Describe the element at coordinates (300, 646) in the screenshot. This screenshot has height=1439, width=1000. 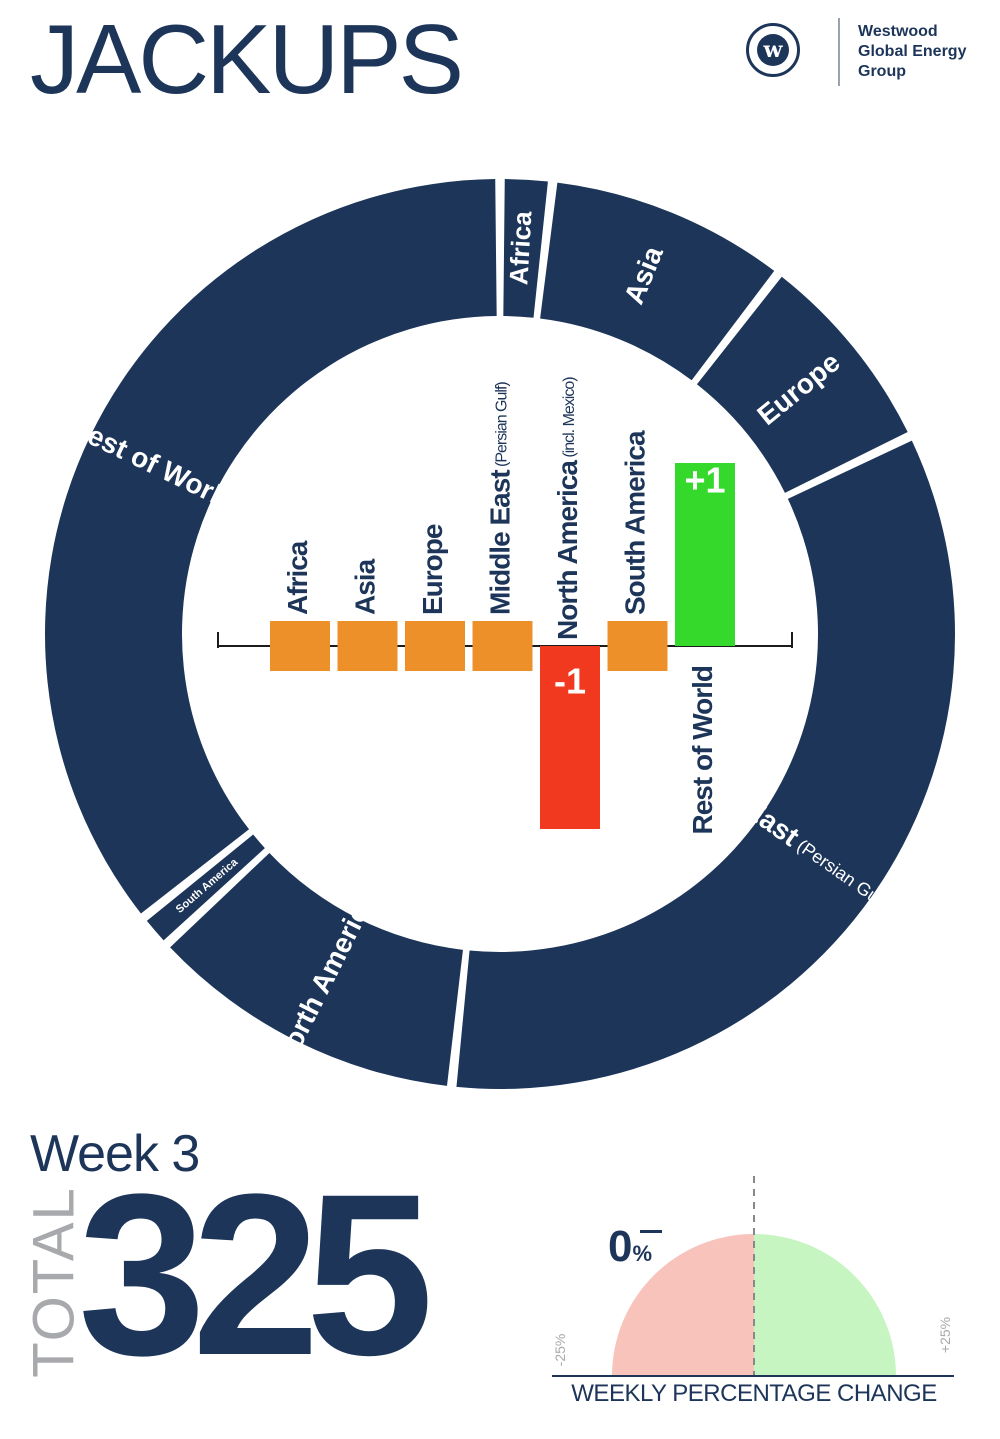
I see `bar-africa` at that location.